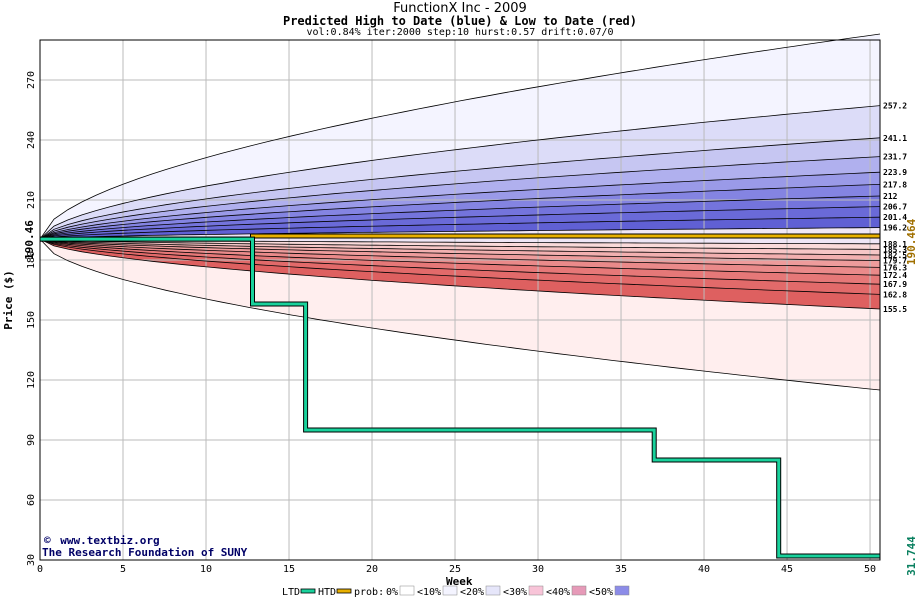 The image size is (920, 600). I want to click on x-tick-label: 0, so click(40, 569).